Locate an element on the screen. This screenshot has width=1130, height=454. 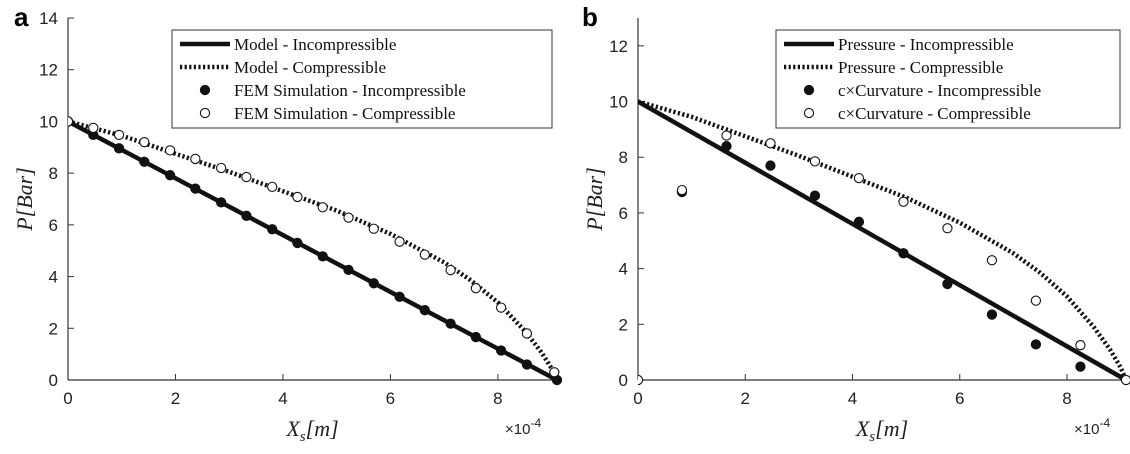
panel-label: a is located at coordinates (21, 17).